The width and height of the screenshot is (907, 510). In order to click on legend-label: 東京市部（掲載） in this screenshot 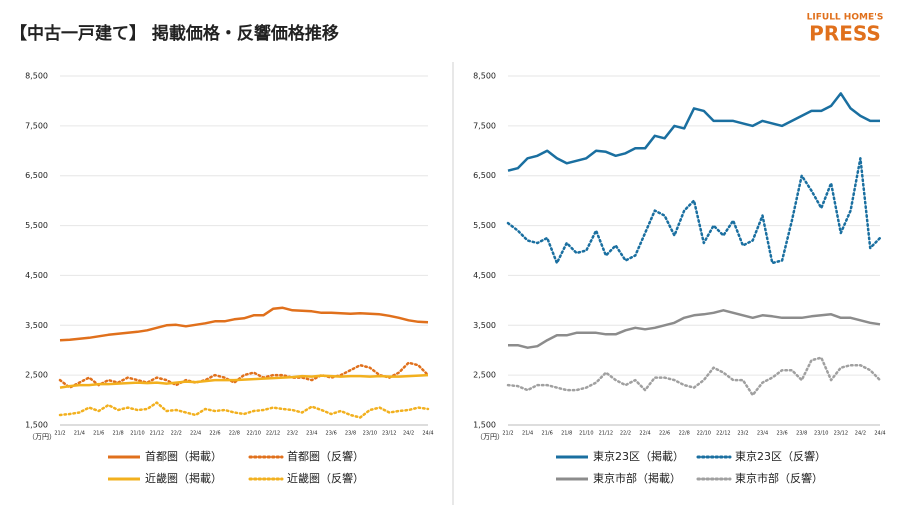, I will do `click(637, 478)`.